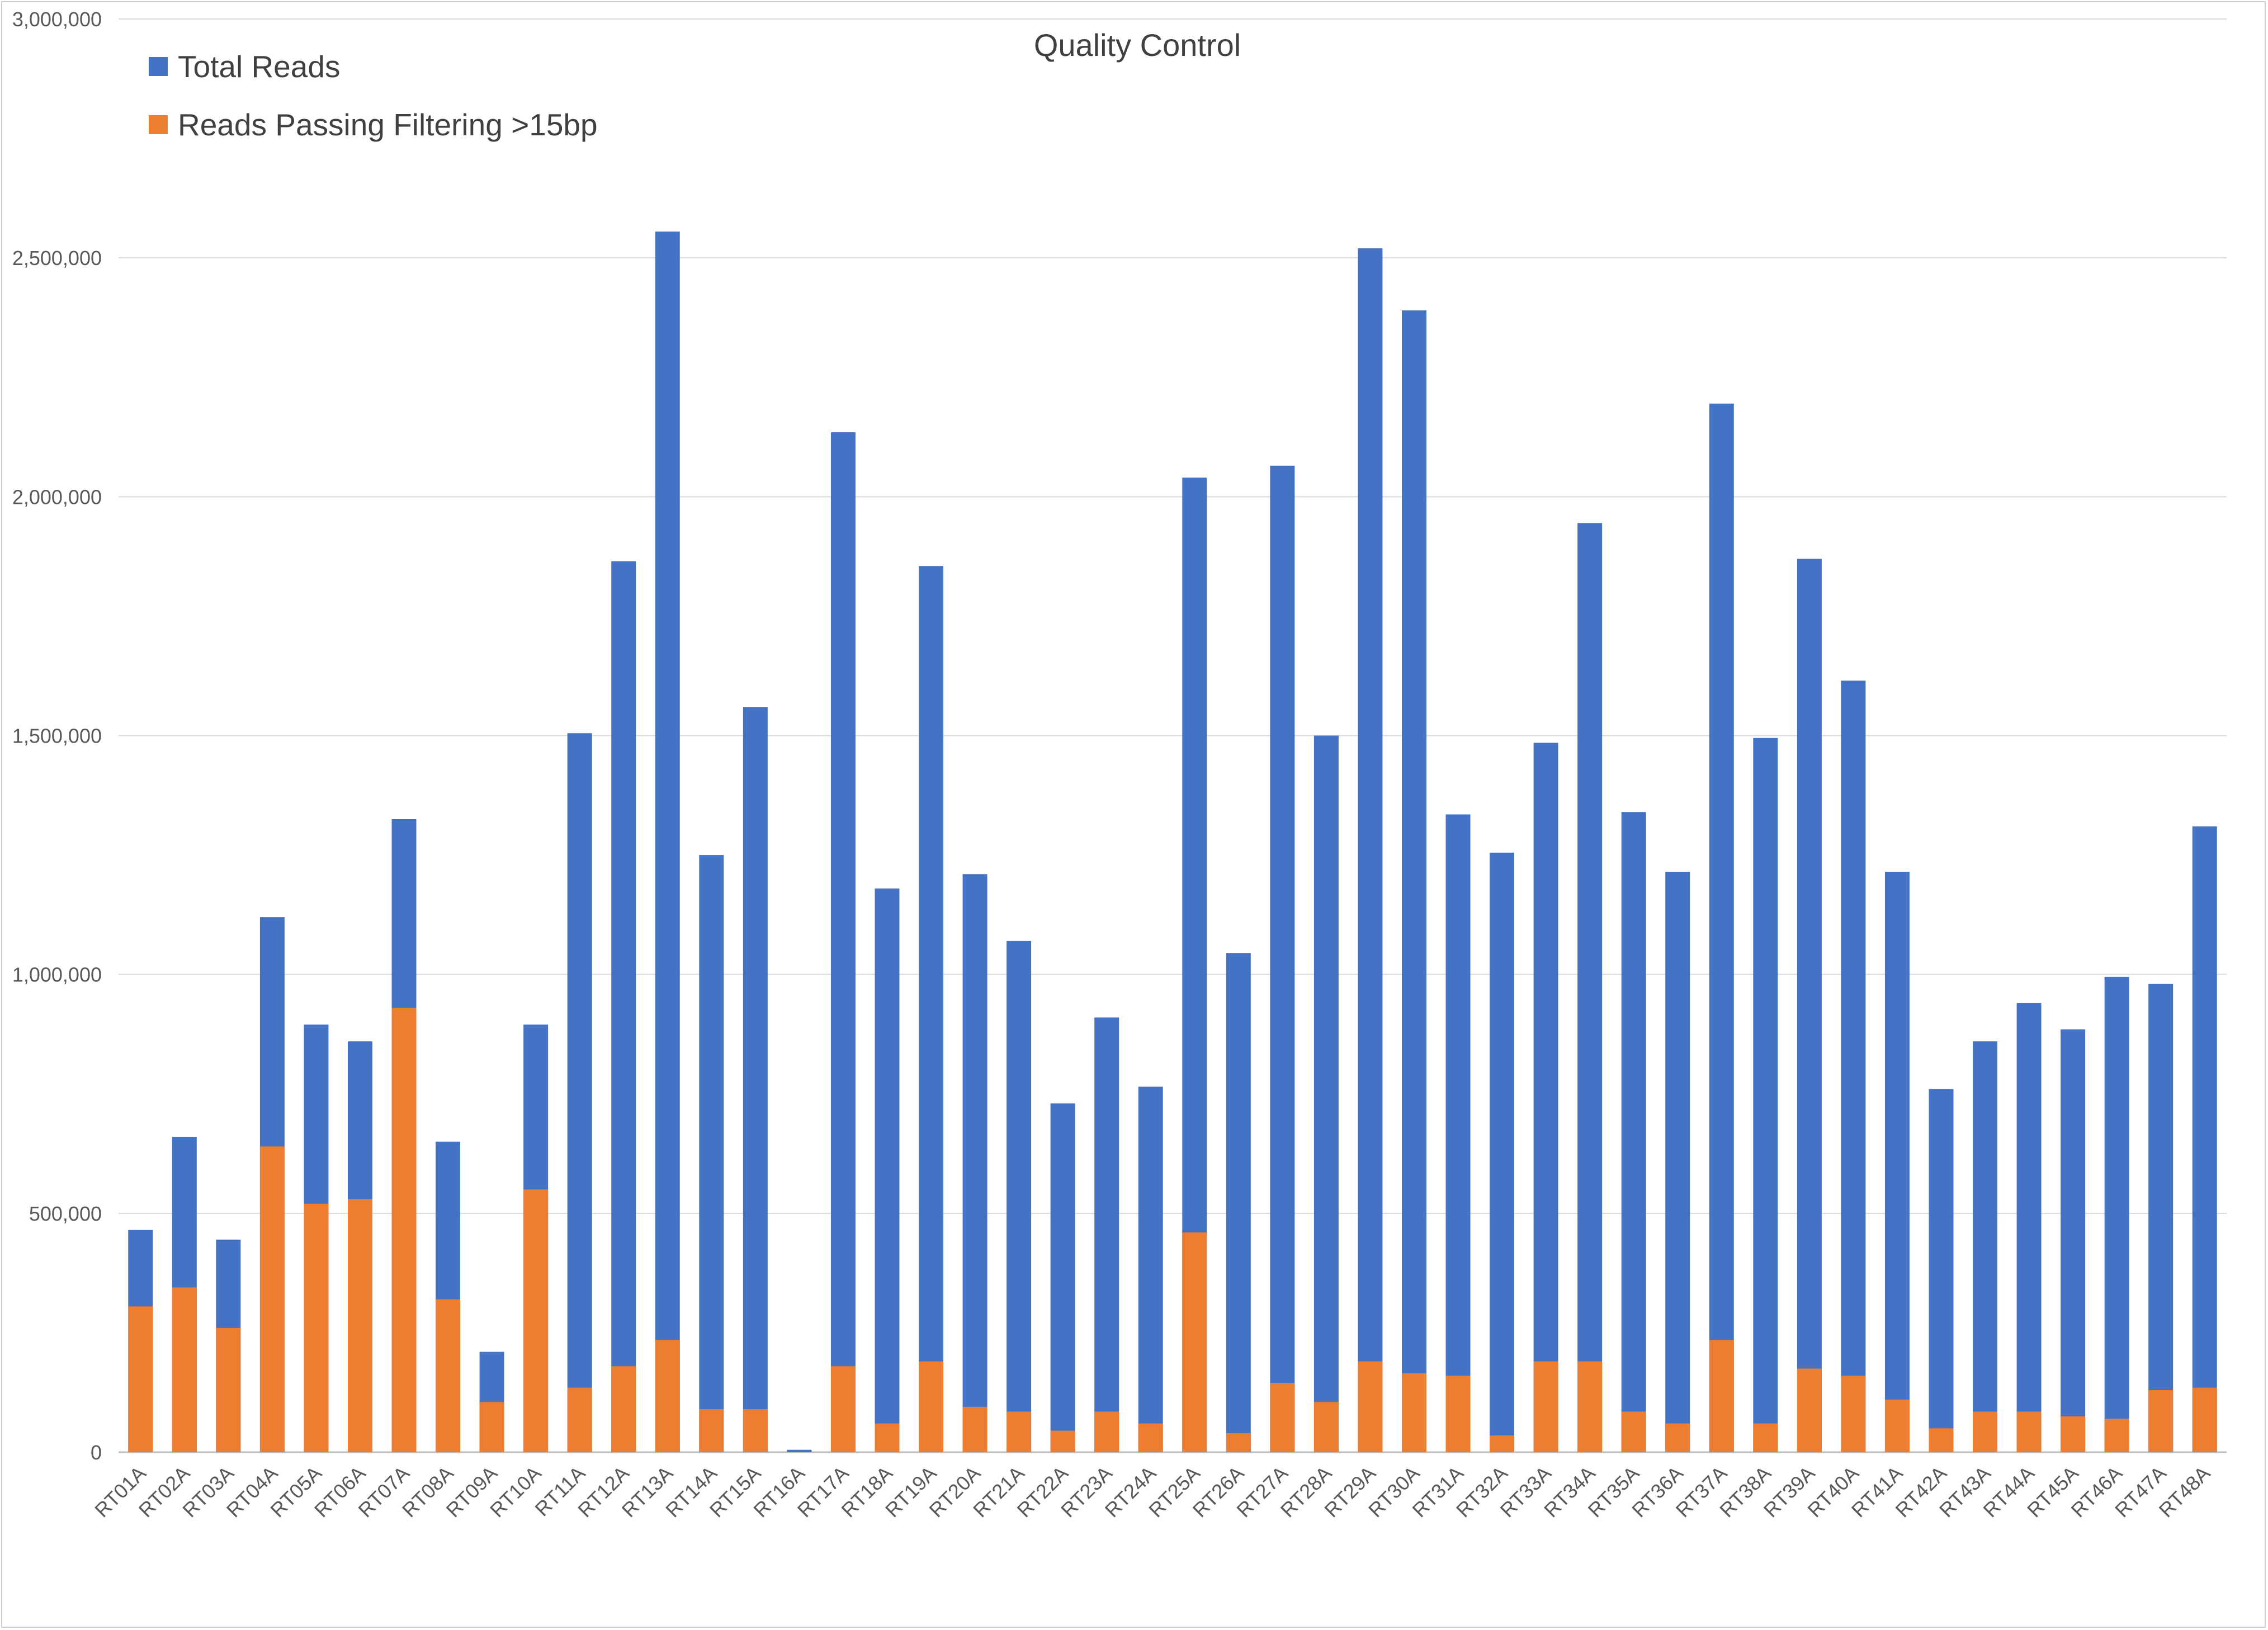  Describe the element at coordinates (1137, 45) in the screenshot. I see `chart-title: Quality Control` at that location.